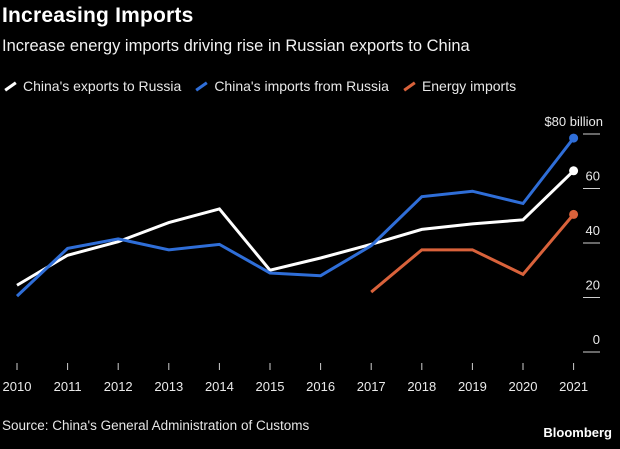 The height and width of the screenshot is (449, 620). I want to click on legend-item-imports: China's imports from Russia, so click(291, 86).